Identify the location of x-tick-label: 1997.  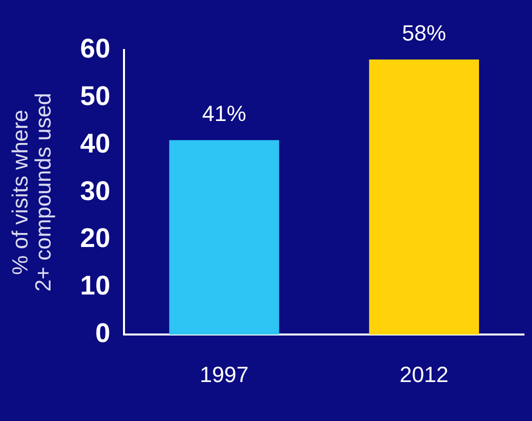
(224, 374).